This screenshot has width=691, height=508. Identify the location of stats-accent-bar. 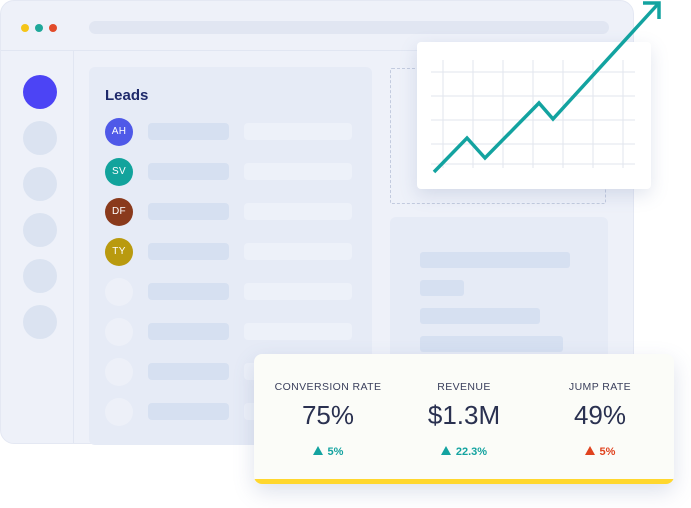
(464, 481).